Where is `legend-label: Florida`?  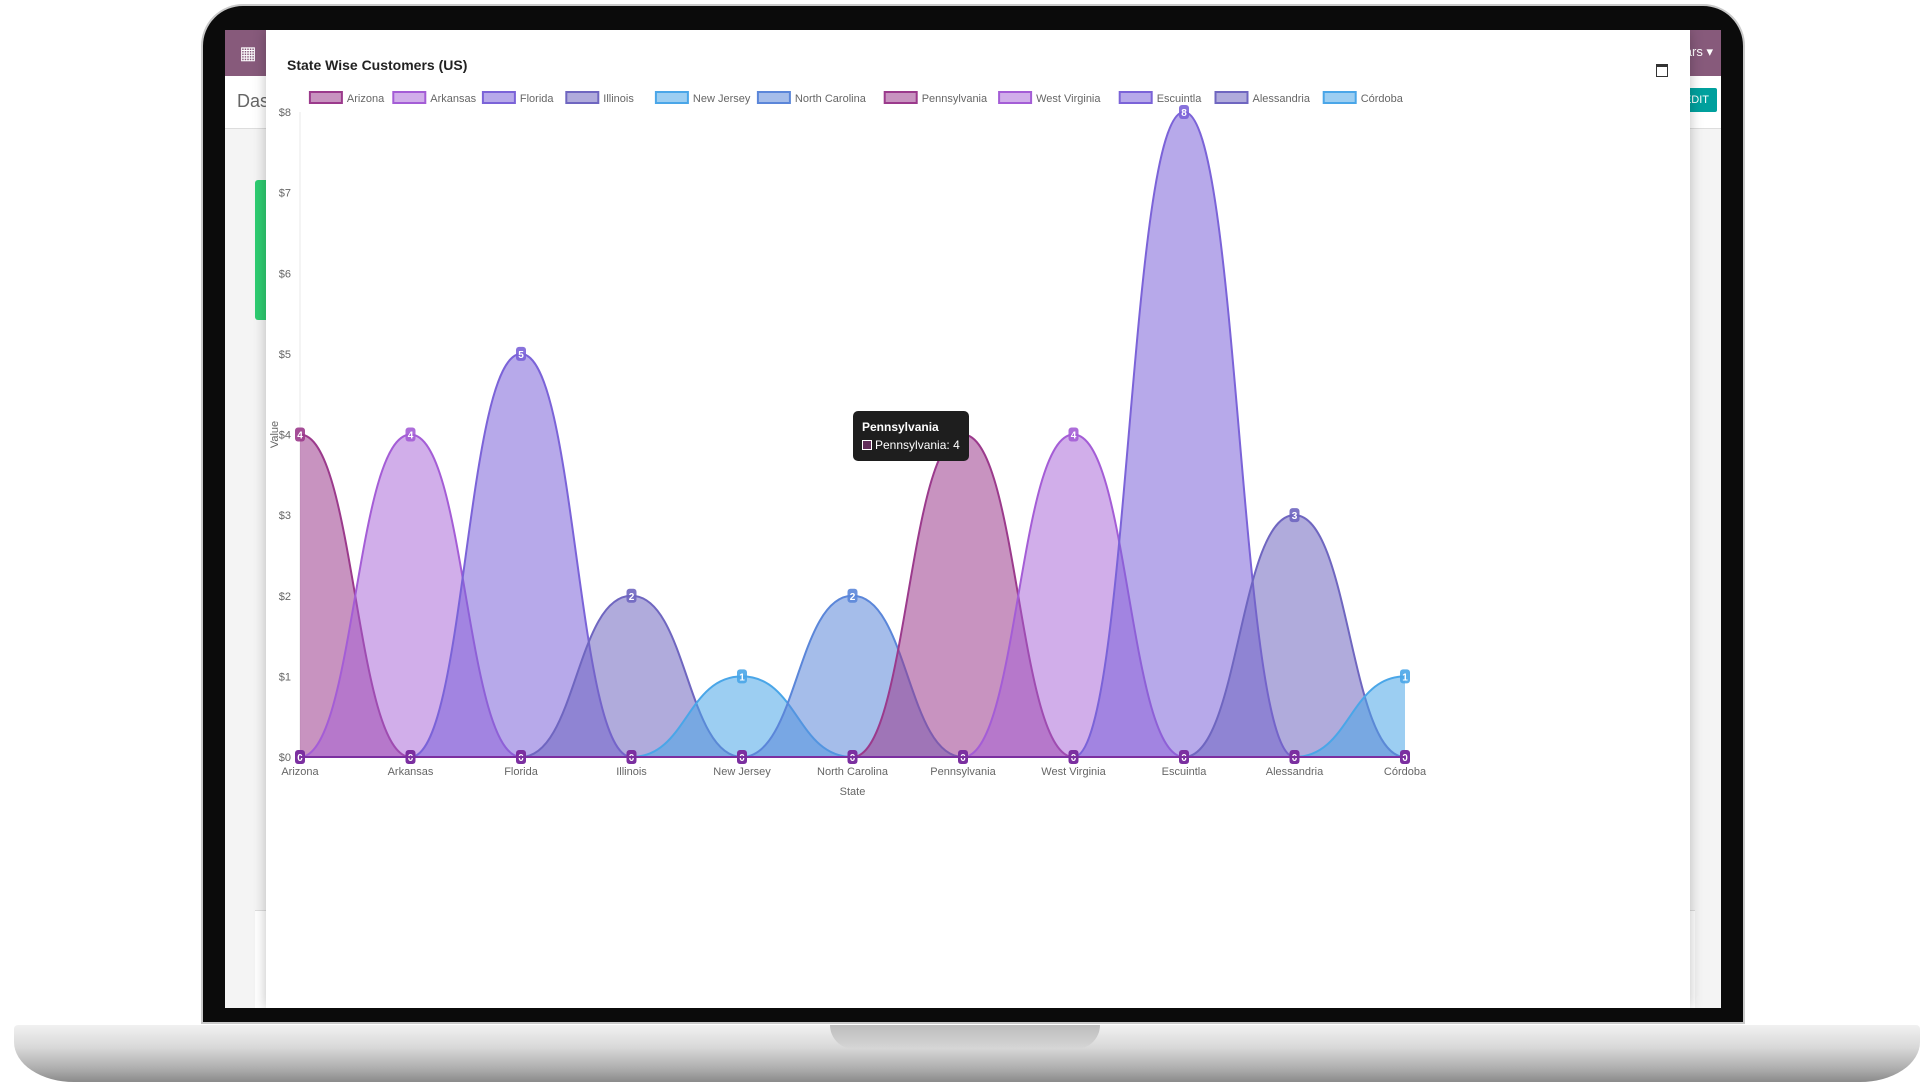 legend-label: Florida is located at coordinates (537, 99).